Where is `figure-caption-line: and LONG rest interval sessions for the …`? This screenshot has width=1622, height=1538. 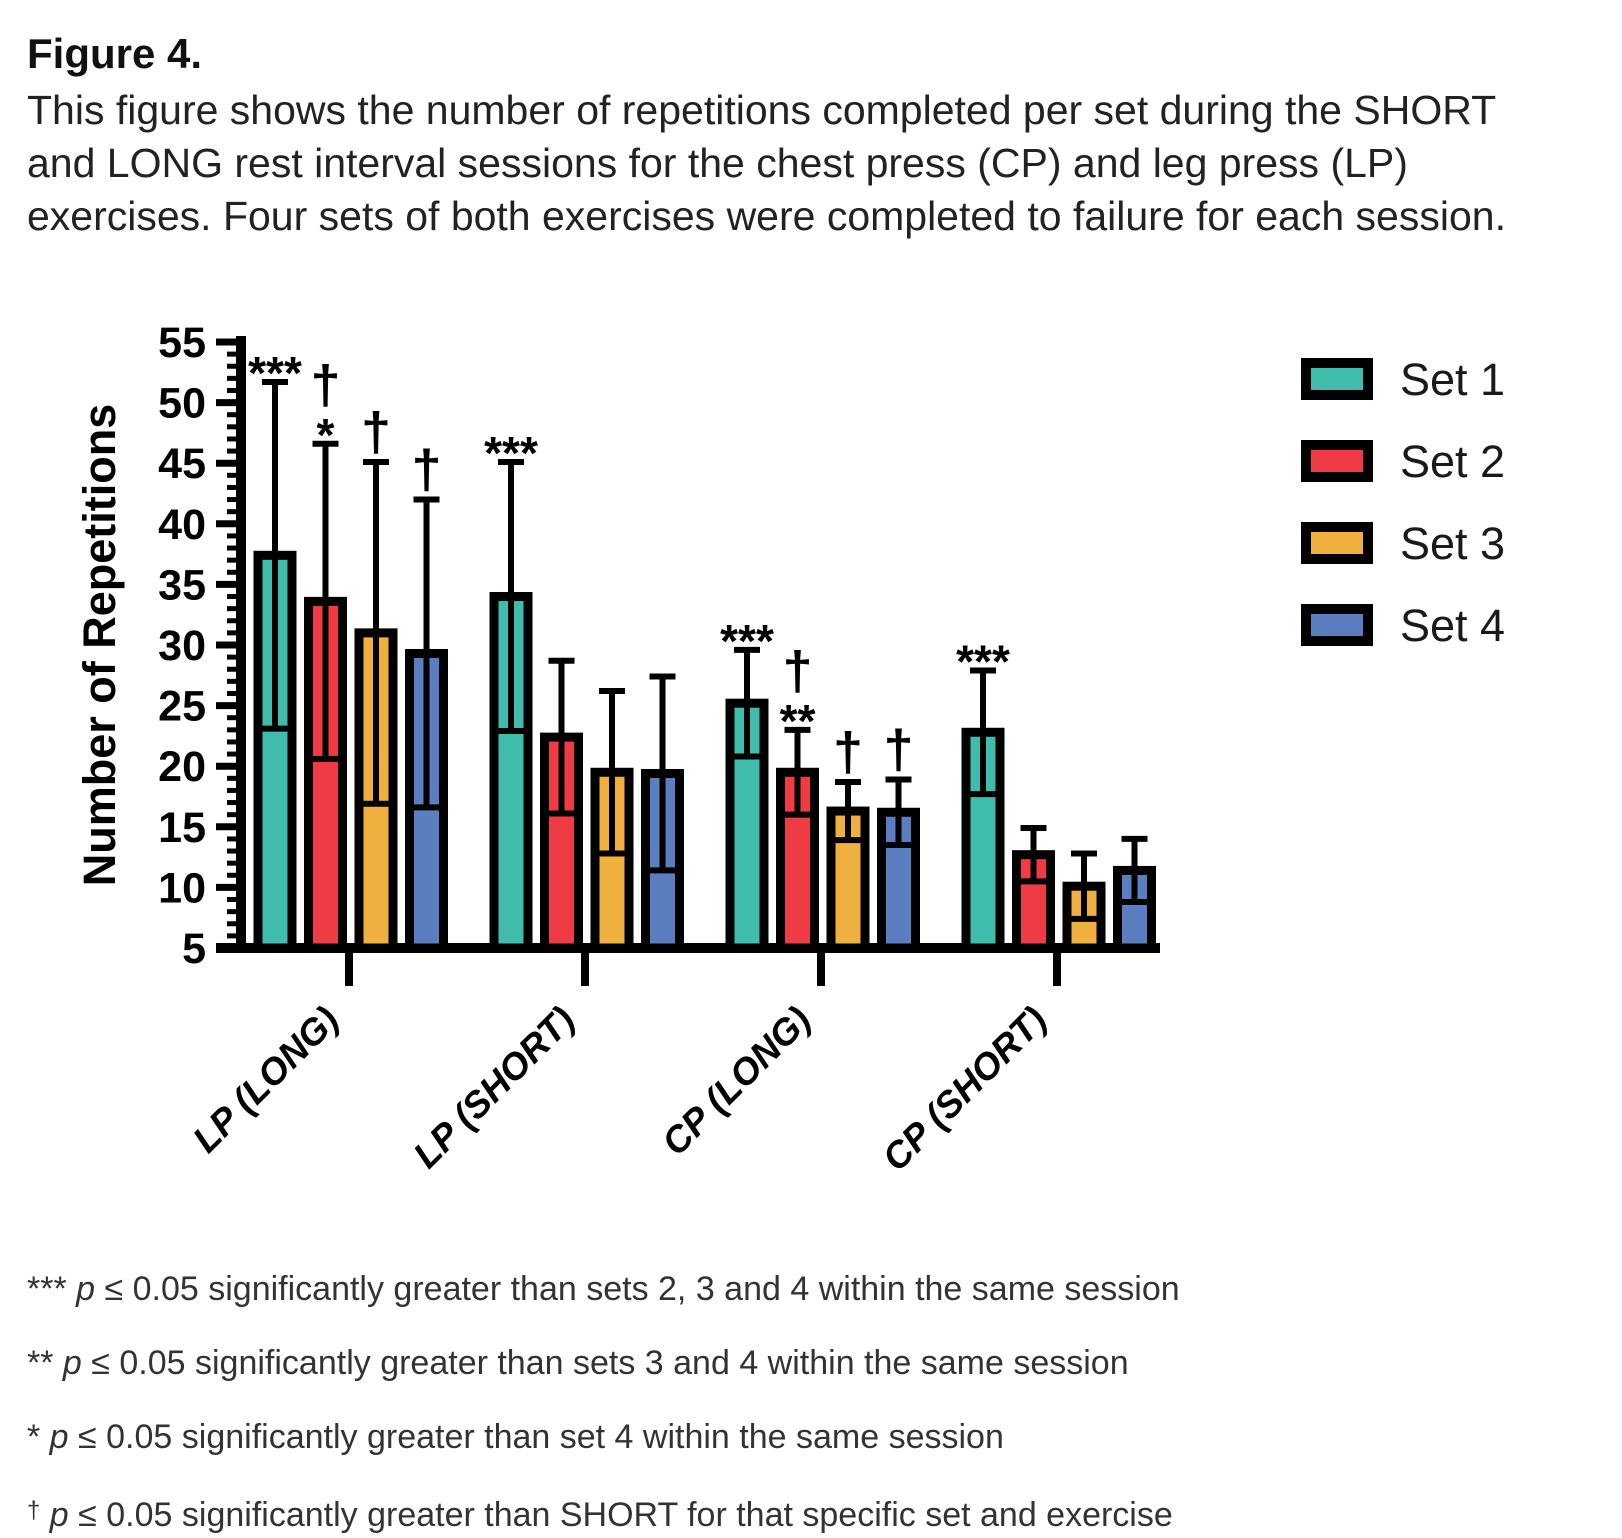 figure-caption-line: and LONG rest interval sessions for the … is located at coordinates (717, 163).